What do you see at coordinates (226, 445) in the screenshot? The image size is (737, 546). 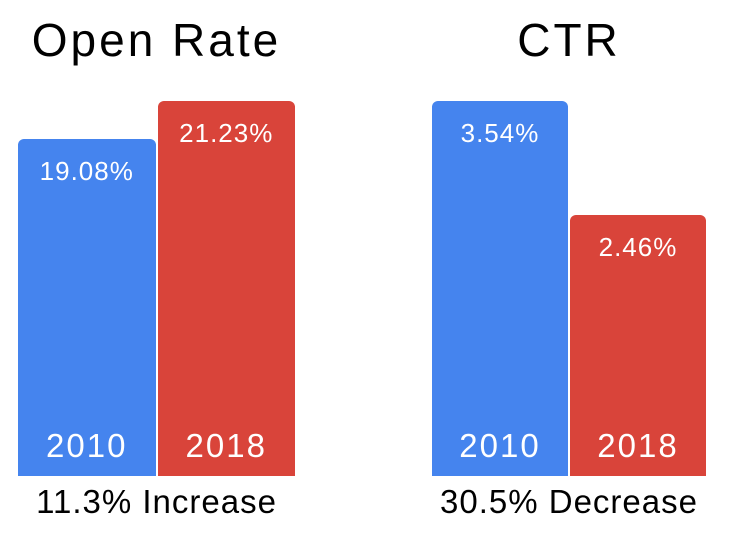 I see `open-rate-2018-category-label: 2018` at bounding box center [226, 445].